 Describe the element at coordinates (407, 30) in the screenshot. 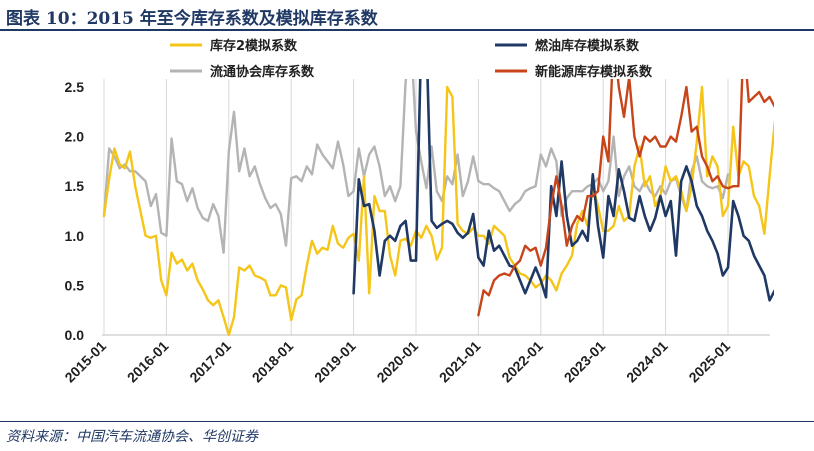

I see `title-divider` at that location.